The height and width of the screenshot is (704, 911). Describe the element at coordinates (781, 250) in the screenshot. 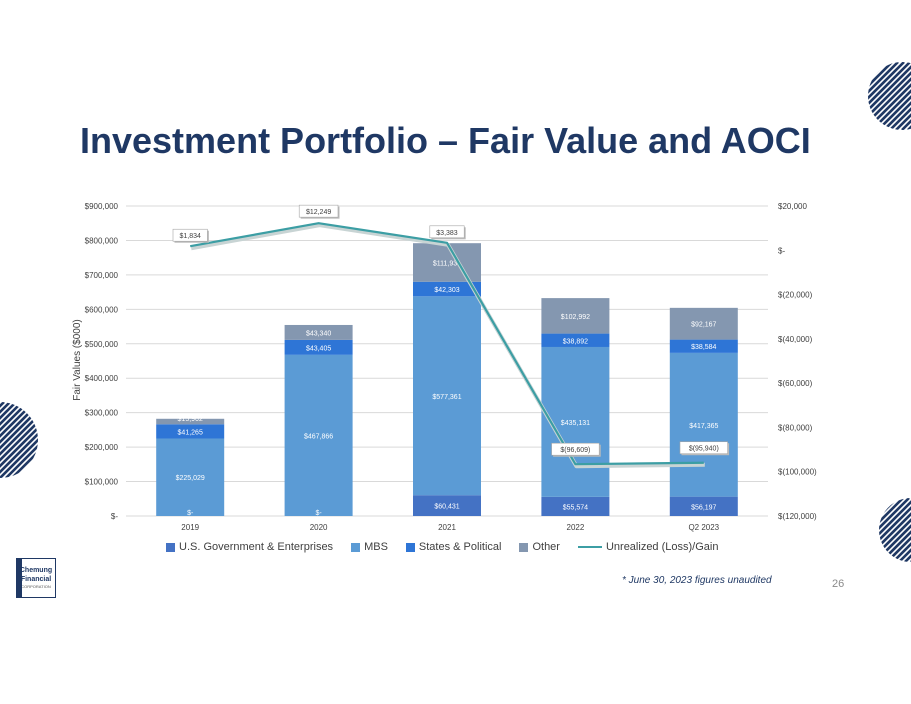

I see `y2-tick-label: $-` at that location.